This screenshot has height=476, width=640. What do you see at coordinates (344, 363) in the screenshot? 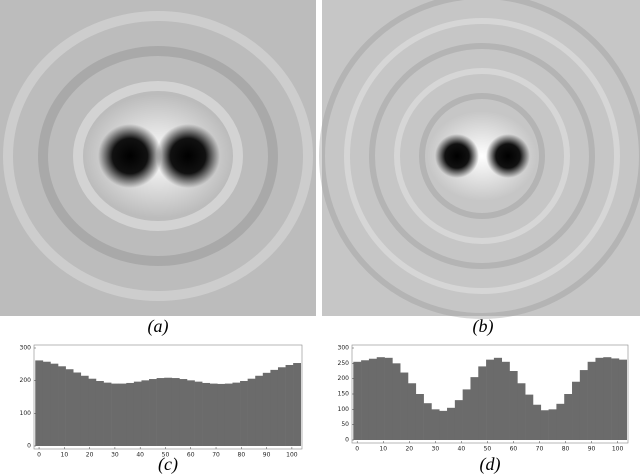
I see `y-tick-label: 250` at bounding box center [344, 363].